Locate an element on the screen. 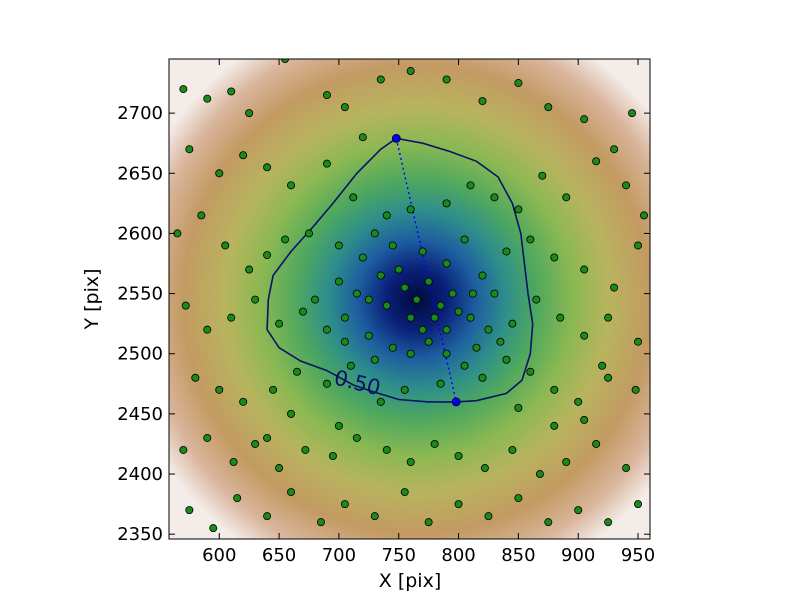  y-tick-label-2450: 2450 is located at coordinates (140, 414).